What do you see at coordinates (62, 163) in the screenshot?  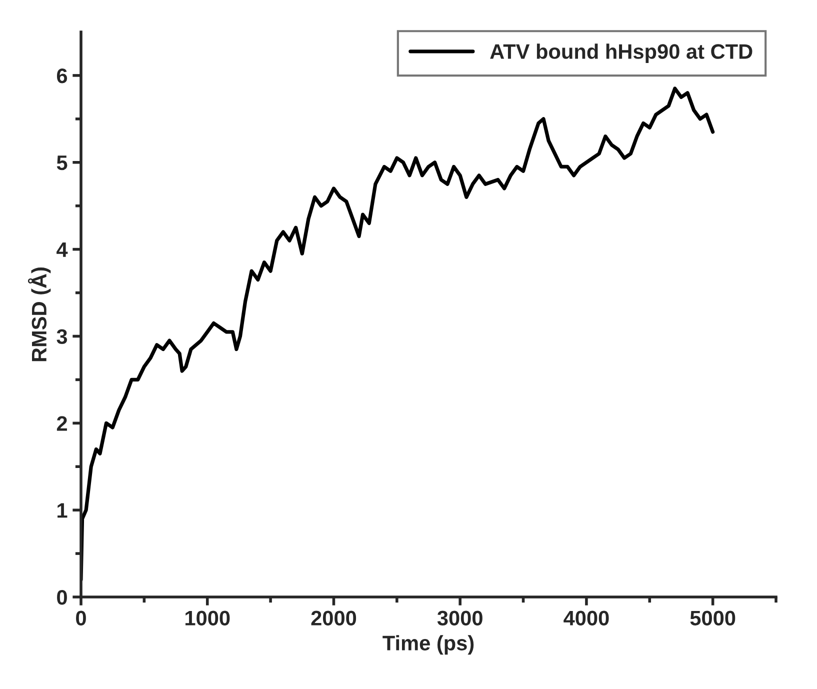 I see `y-tick-label: 5` at bounding box center [62, 163].